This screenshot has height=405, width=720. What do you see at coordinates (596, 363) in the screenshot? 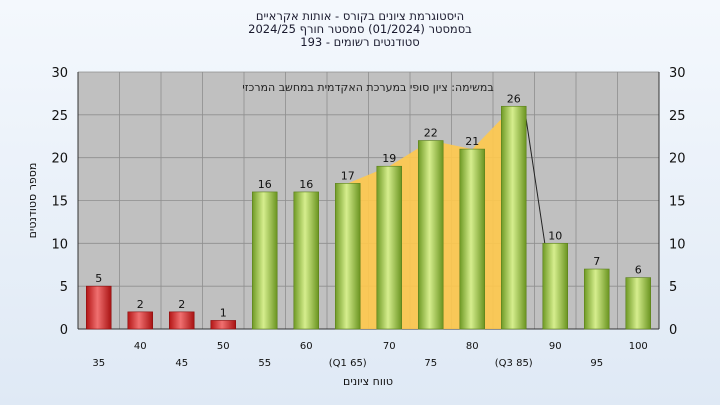
I see `x-tick-label-95: 95` at bounding box center [596, 363].